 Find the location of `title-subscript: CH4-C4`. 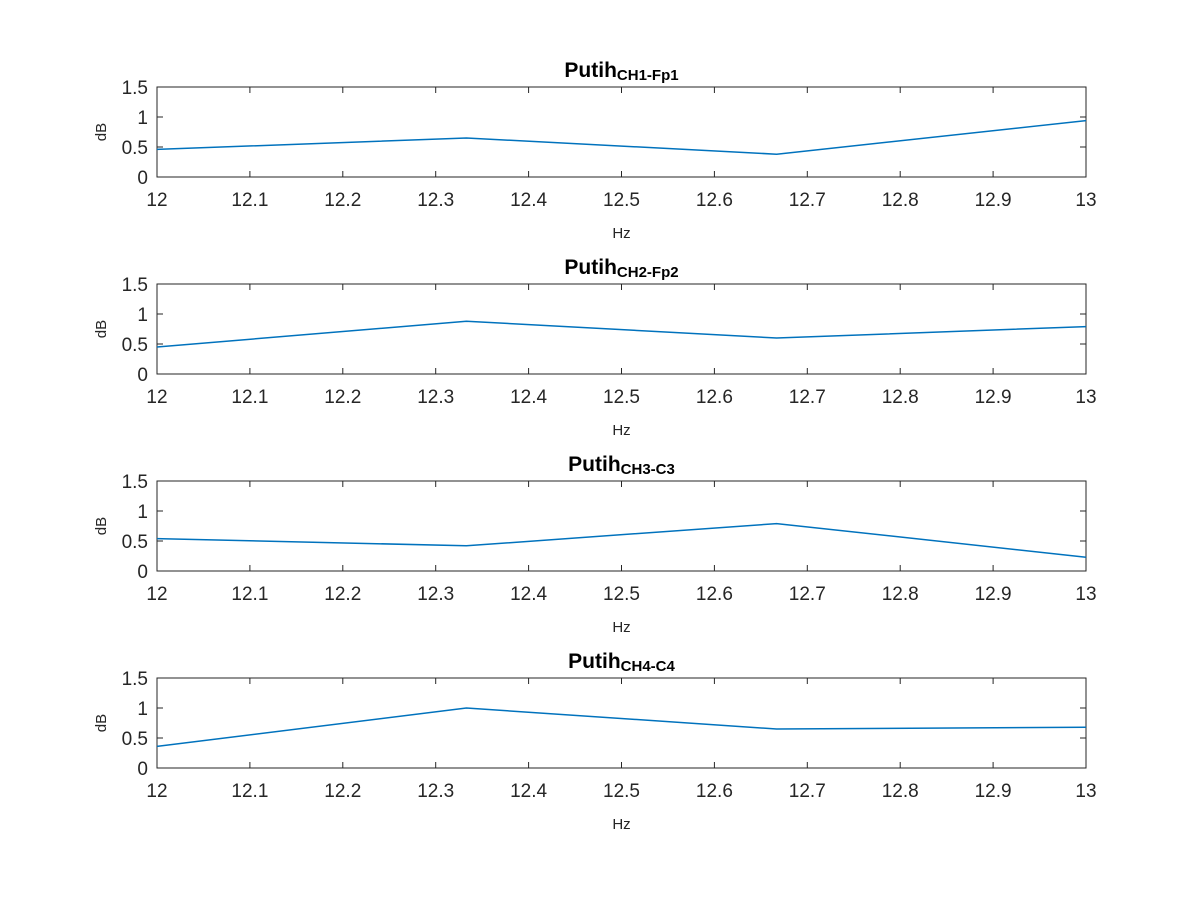

title-subscript: CH4-C4 is located at coordinates (648, 666).